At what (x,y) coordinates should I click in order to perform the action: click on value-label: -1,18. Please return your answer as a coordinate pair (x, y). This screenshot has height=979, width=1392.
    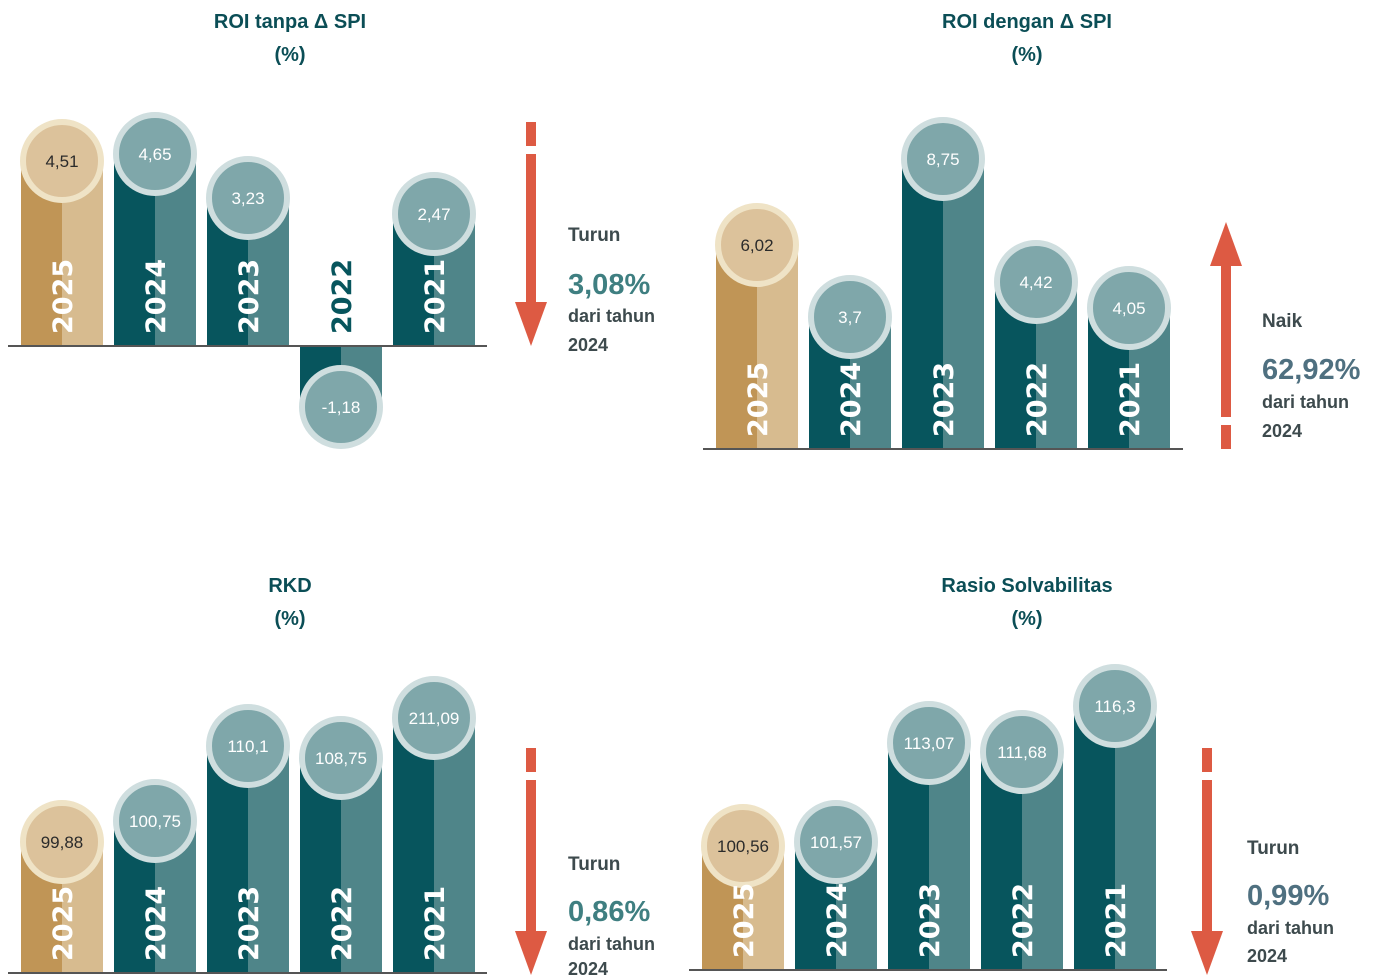
    Looking at the image, I should click on (341, 407).